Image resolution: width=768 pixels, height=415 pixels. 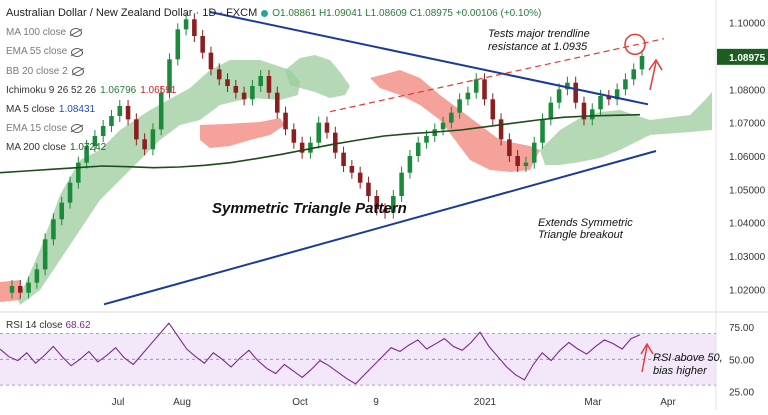 What do you see at coordinates (273, 71) in the screenshot?
I see `indicator-bb20: BB 20 close 2` at bounding box center [273, 71].